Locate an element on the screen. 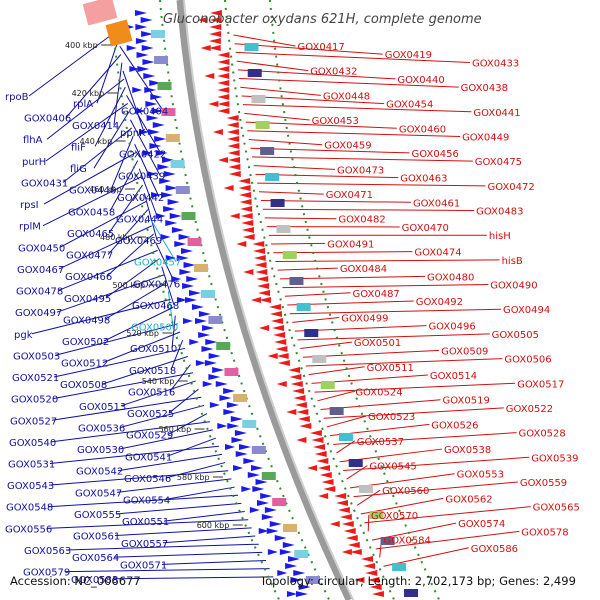  gene-label-left: GOX0469 is located at coordinates (138, 241).